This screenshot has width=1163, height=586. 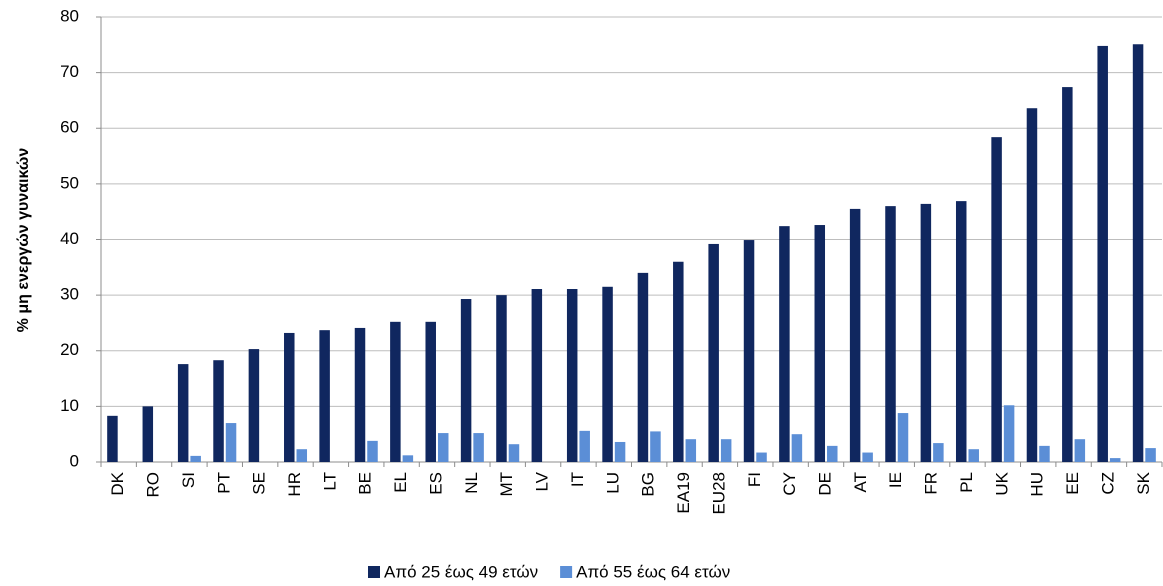 I want to click on x-tick-label: DE, so click(x=825, y=484).